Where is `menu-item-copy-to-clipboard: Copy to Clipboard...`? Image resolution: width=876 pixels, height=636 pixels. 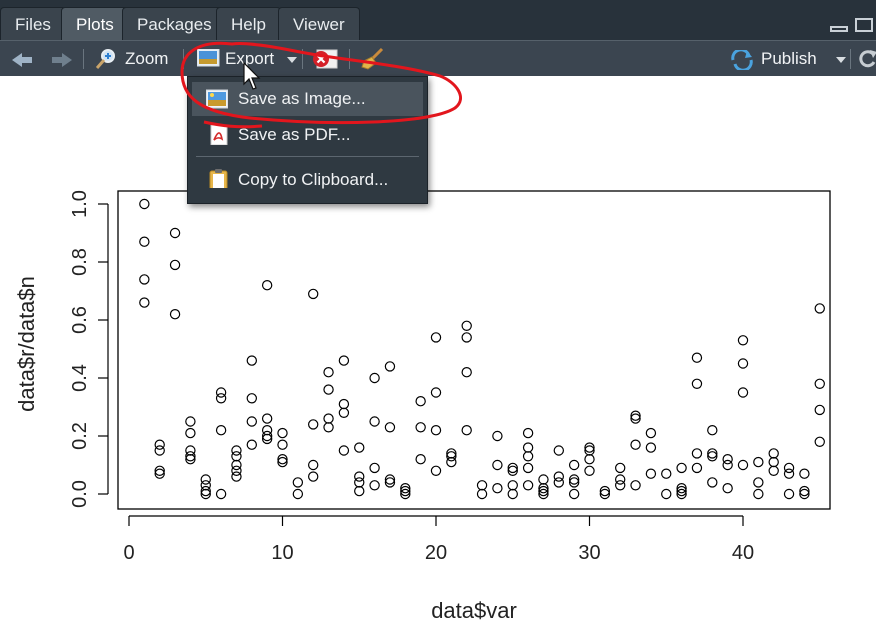 menu-item-copy-to-clipboard: Copy to Clipboard... is located at coordinates (307, 180).